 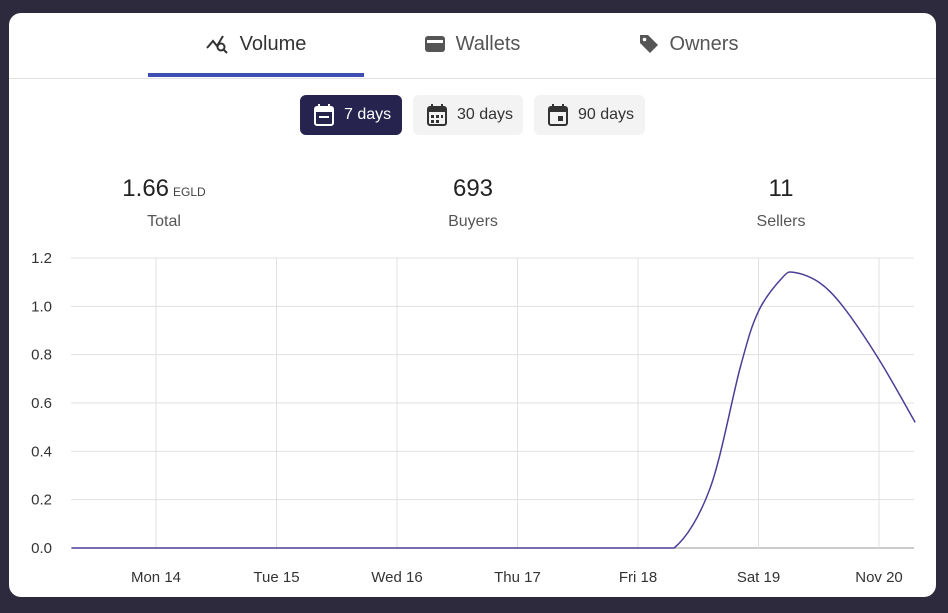 What do you see at coordinates (648, 44) in the screenshot?
I see `tag-icon` at bounding box center [648, 44].